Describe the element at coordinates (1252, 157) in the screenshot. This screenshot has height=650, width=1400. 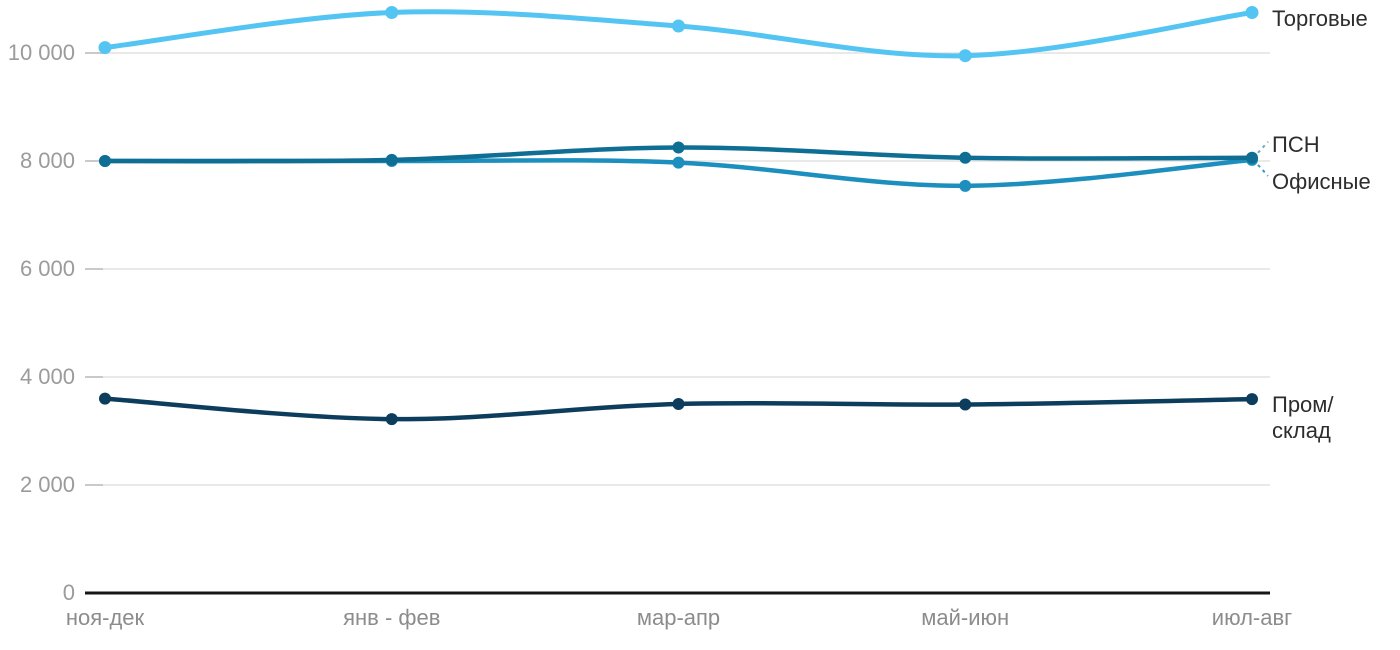
I see `data-point-ПСН-4` at that location.